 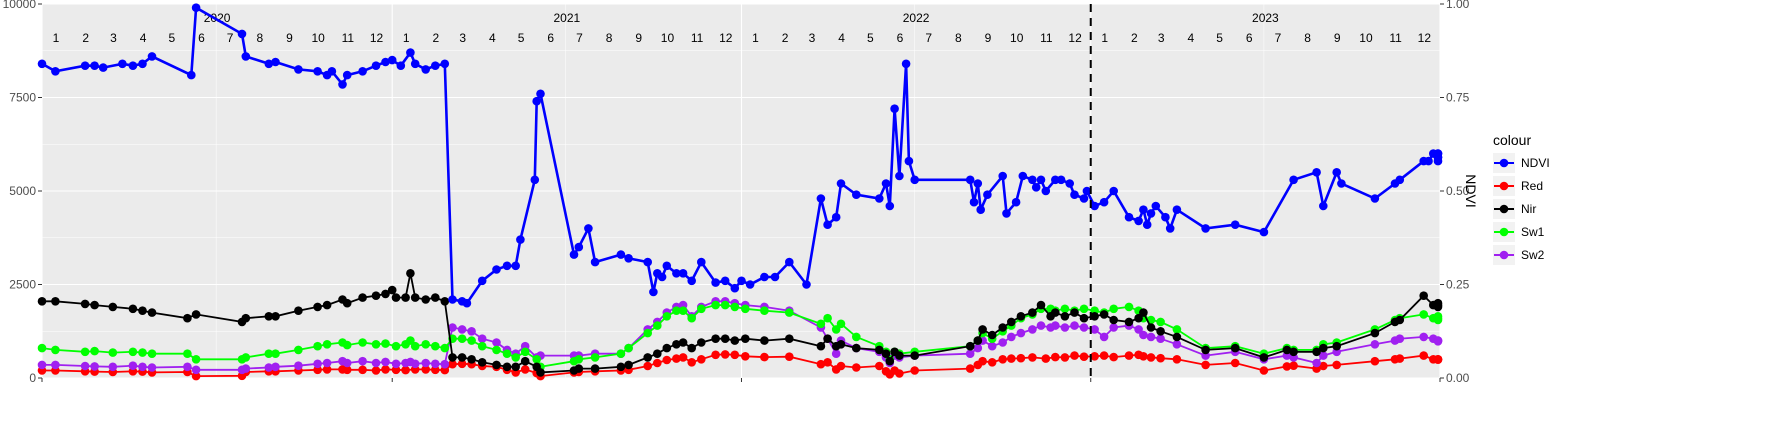 What do you see at coordinates (916, 18) in the screenshot?
I see `year-label: 2022` at bounding box center [916, 18].